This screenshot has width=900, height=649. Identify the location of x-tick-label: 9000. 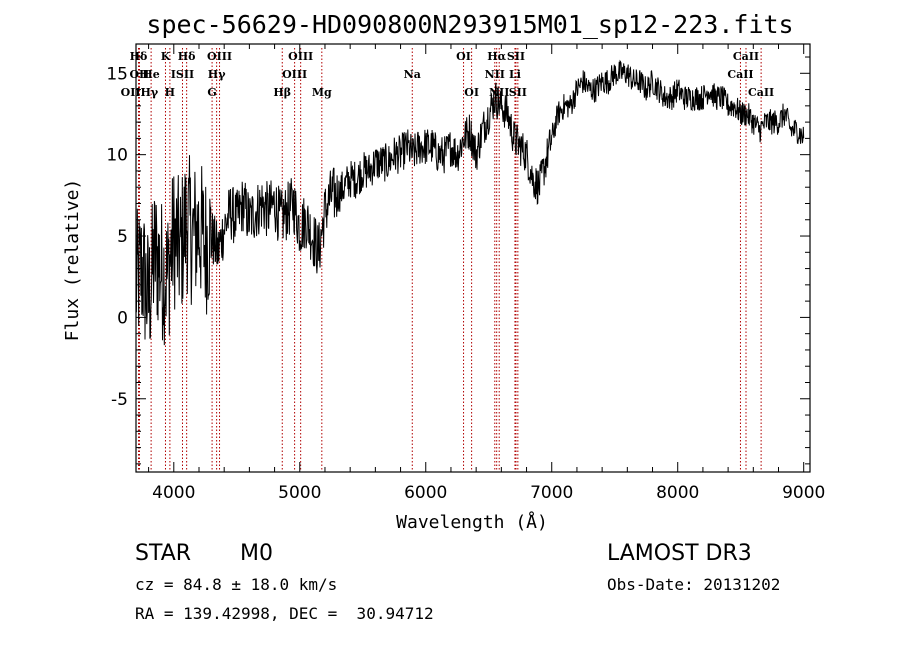
(803, 493).